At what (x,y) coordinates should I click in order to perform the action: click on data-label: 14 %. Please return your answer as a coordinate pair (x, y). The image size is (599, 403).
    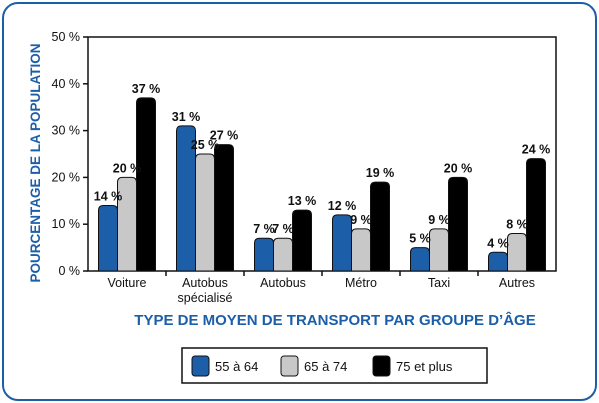
    Looking at the image, I should click on (108, 196).